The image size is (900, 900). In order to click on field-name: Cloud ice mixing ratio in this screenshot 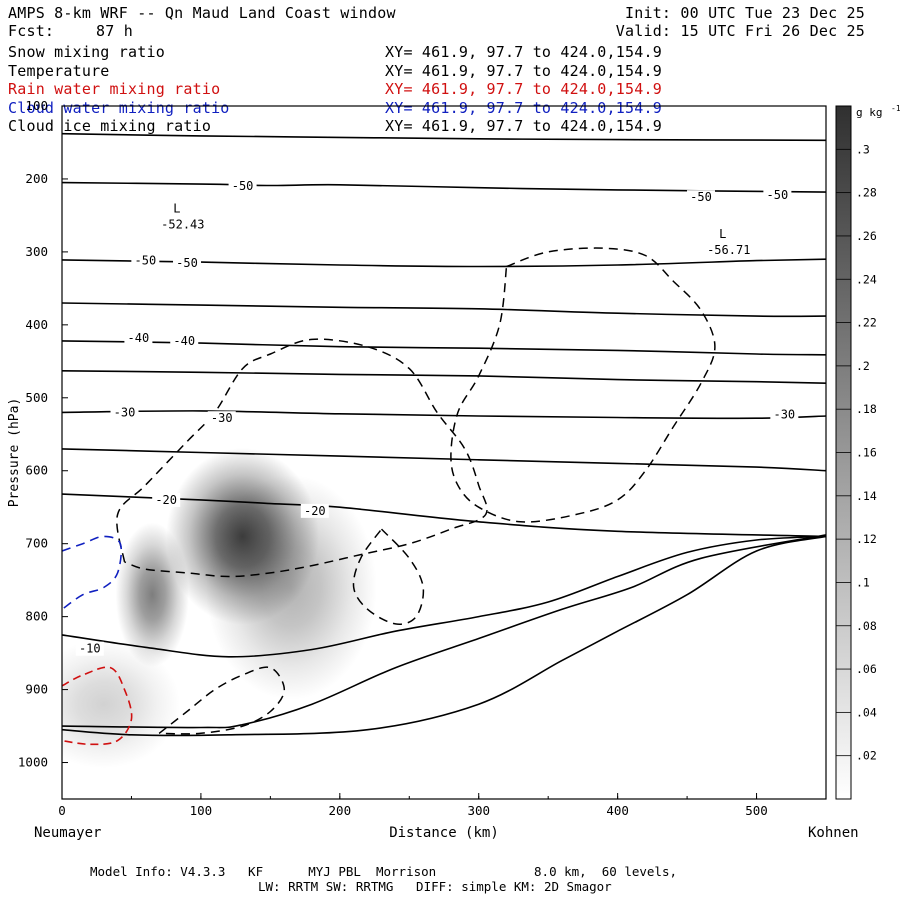, I will do `click(110, 126)`.